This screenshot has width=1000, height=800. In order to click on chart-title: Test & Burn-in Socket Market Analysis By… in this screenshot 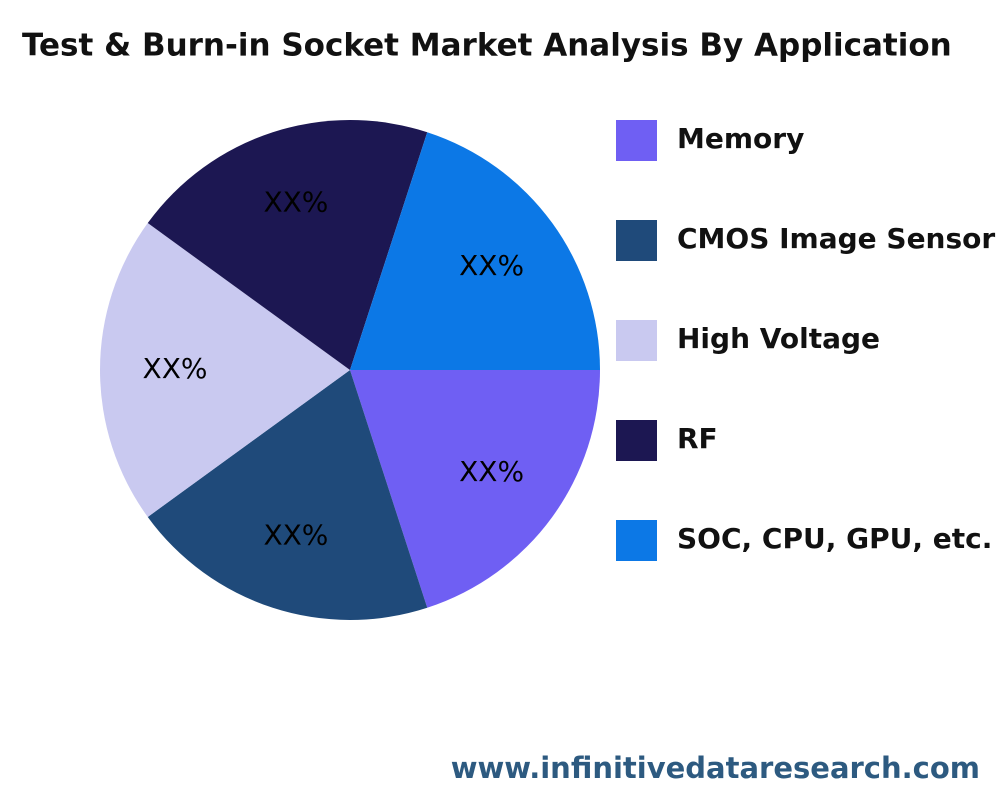, I will do `click(487, 46)`.